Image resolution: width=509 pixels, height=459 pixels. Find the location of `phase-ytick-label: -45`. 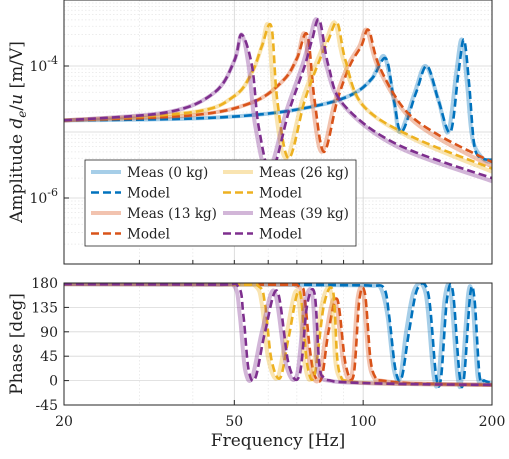

phase-ytick-label: -45 is located at coordinates (46, 406).